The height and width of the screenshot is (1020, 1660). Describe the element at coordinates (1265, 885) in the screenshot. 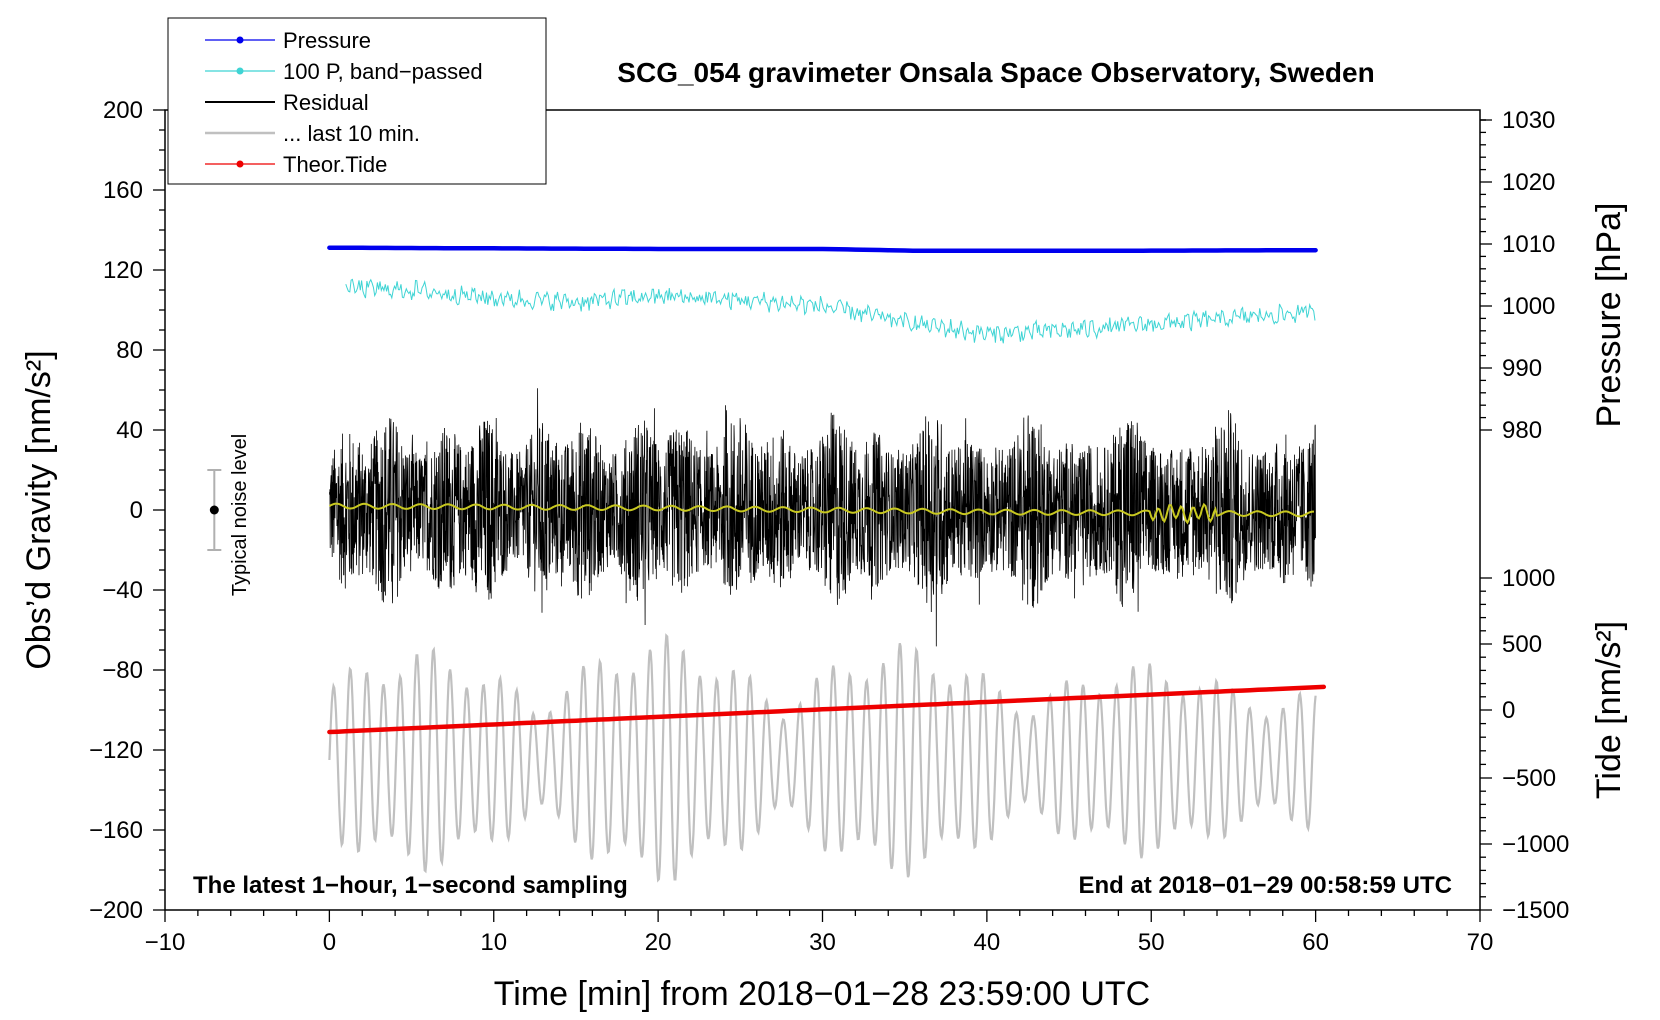

I see `note-end-time: End at 2018−01−29 00:58:59 UTC` at that location.